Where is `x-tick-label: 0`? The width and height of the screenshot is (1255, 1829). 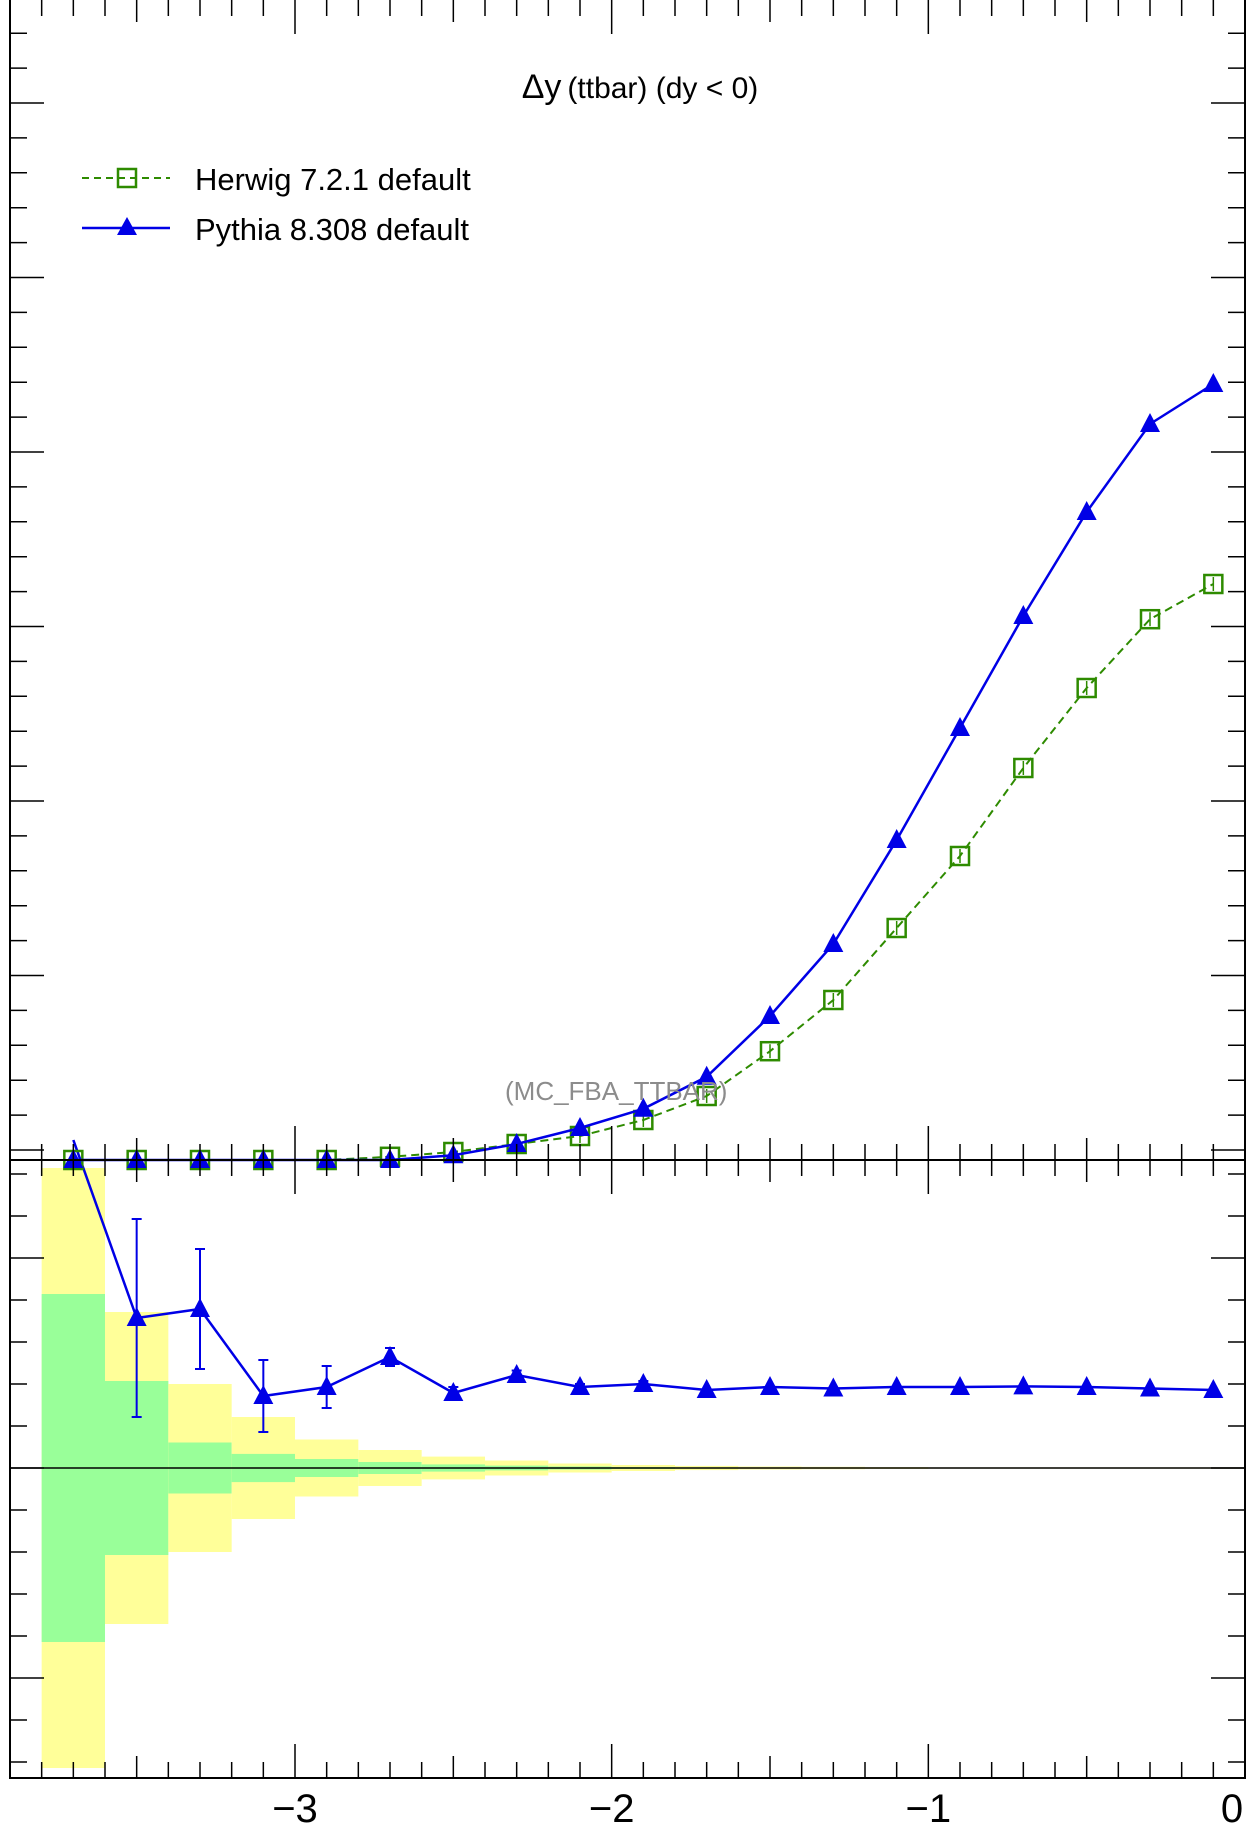
x-tick-label: 0 is located at coordinates (1232, 1808).